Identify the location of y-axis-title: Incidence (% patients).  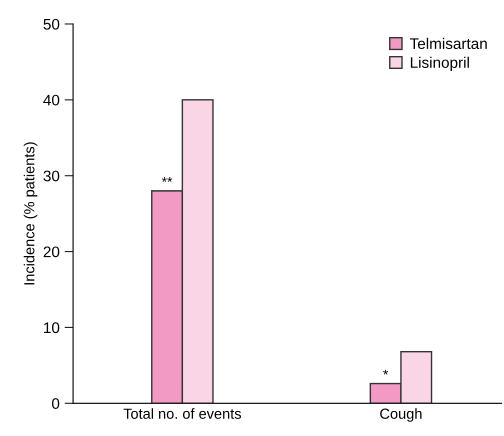
(31, 213).